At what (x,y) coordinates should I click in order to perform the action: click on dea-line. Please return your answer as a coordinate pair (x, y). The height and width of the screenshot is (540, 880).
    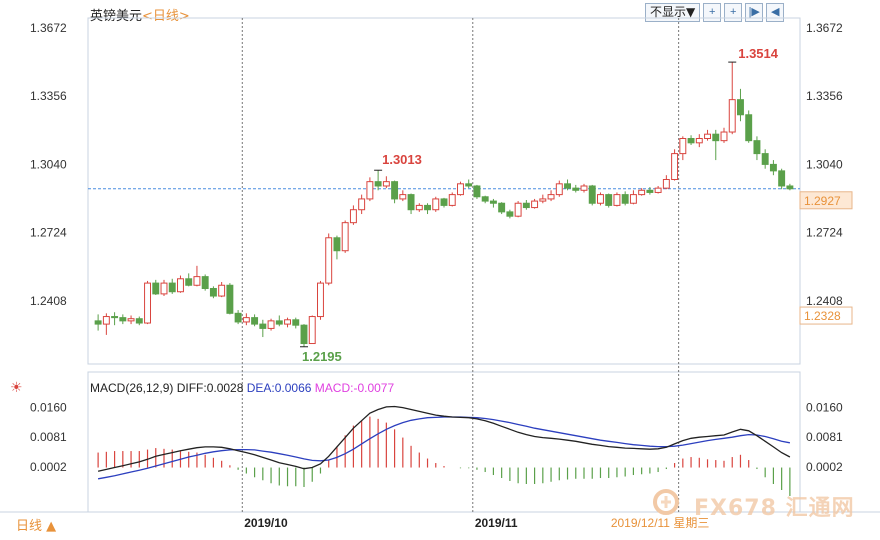
    Looking at the image, I should click on (444, 448).